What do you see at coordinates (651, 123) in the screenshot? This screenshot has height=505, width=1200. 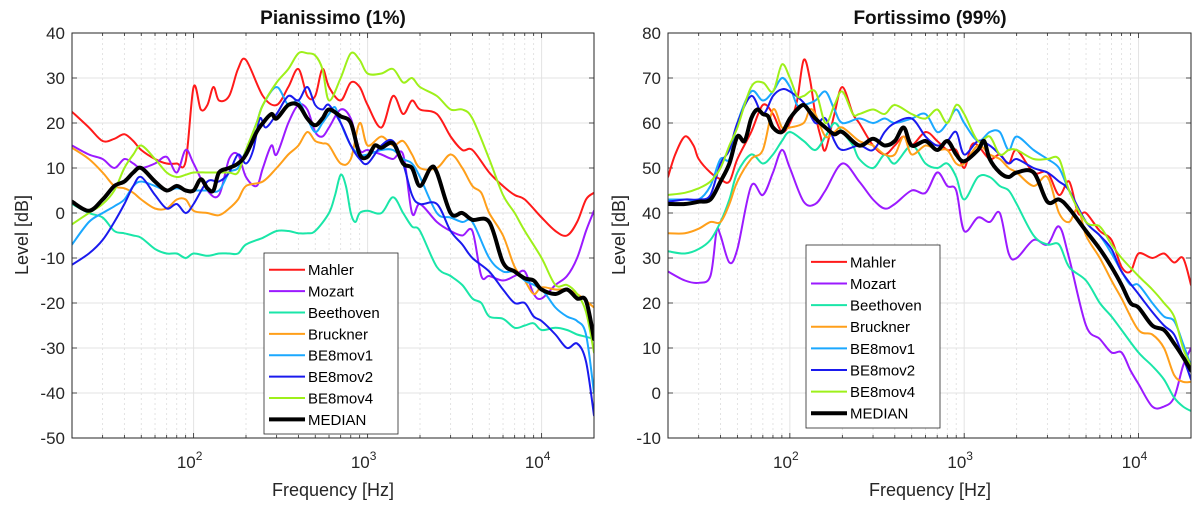 I see `y-tick-label: 60` at bounding box center [651, 123].